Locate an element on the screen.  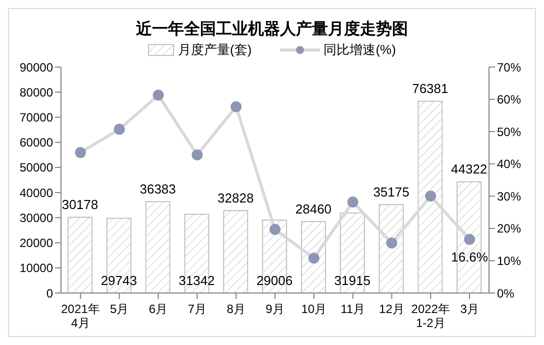
y-tick-label: 10000 is located at coordinates (37, 268).